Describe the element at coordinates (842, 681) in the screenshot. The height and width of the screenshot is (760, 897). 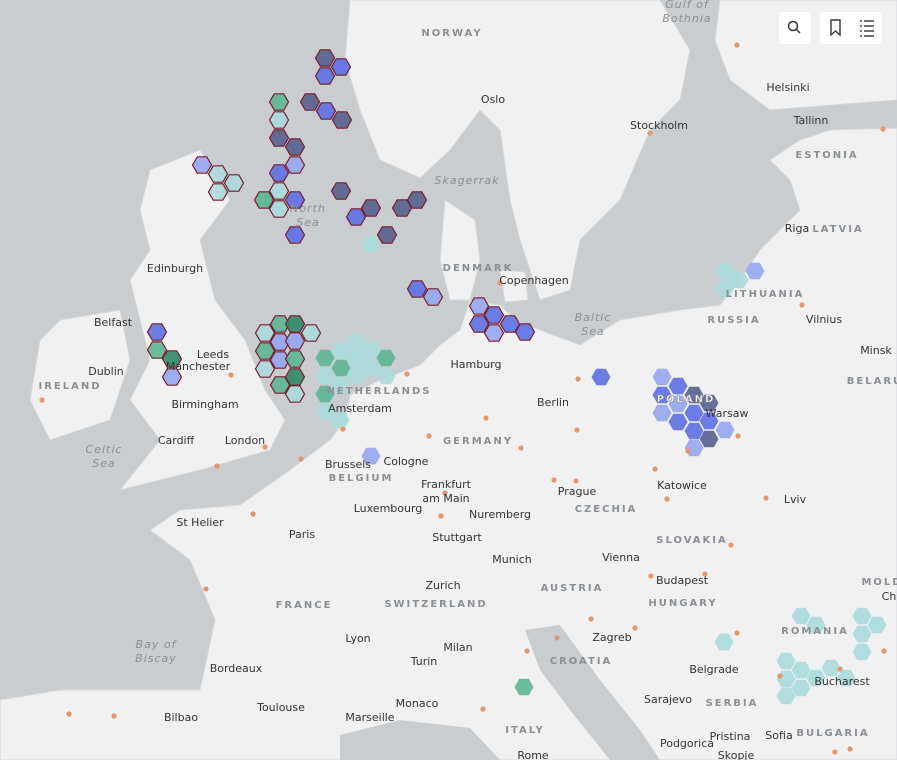
I see `city-label: Bucharest` at that location.